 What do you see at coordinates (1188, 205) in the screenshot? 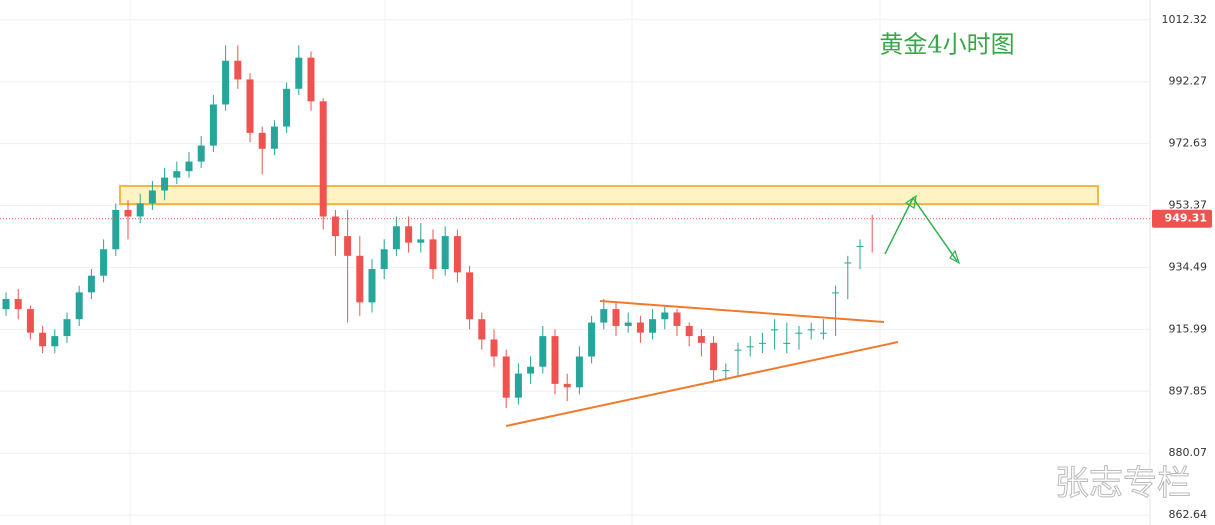
I see `y-tick-label: 953.37` at bounding box center [1188, 205].